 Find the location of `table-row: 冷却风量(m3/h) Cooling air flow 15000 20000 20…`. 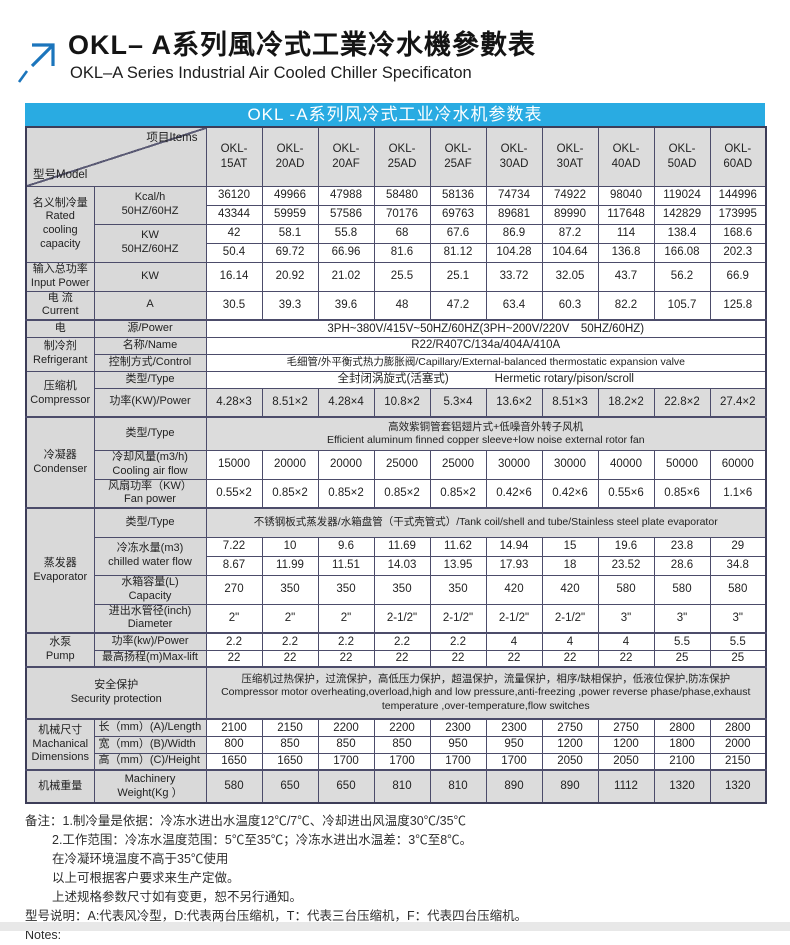

table-row: 冷却风量(m3/h) Cooling air flow 15000 20000 20… is located at coordinates (396, 464).